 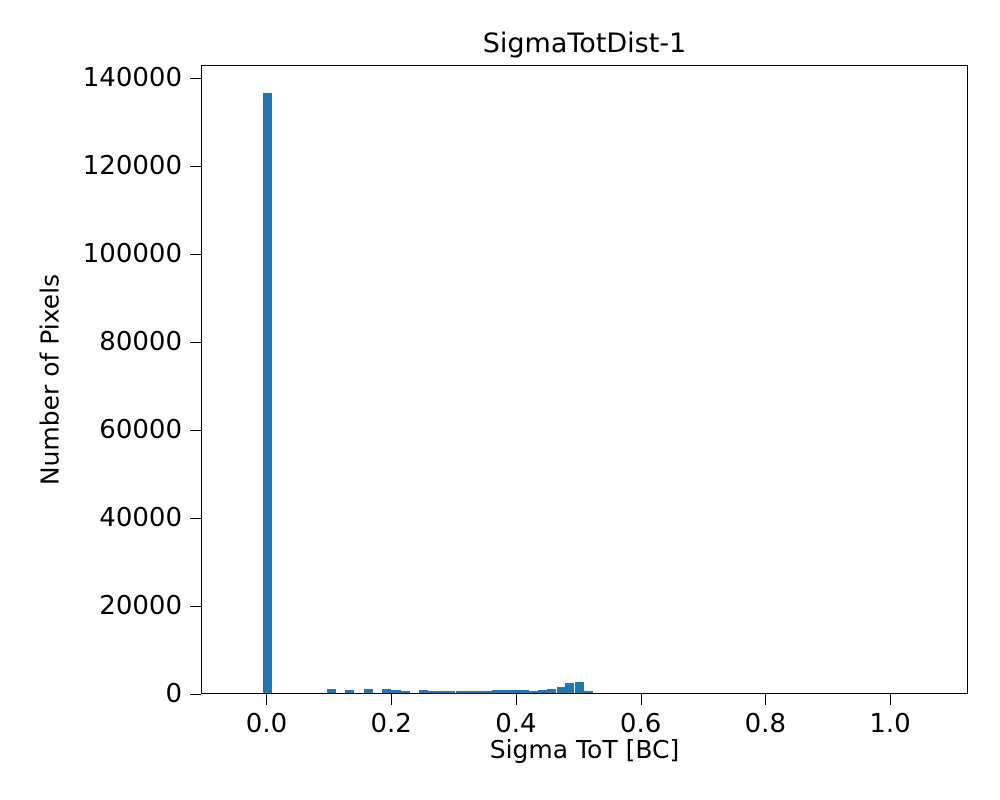 What do you see at coordinates (132, 166) in the screenshot?
I see `y-axis-tick-label: 120000` at bounding box center [132, 166].